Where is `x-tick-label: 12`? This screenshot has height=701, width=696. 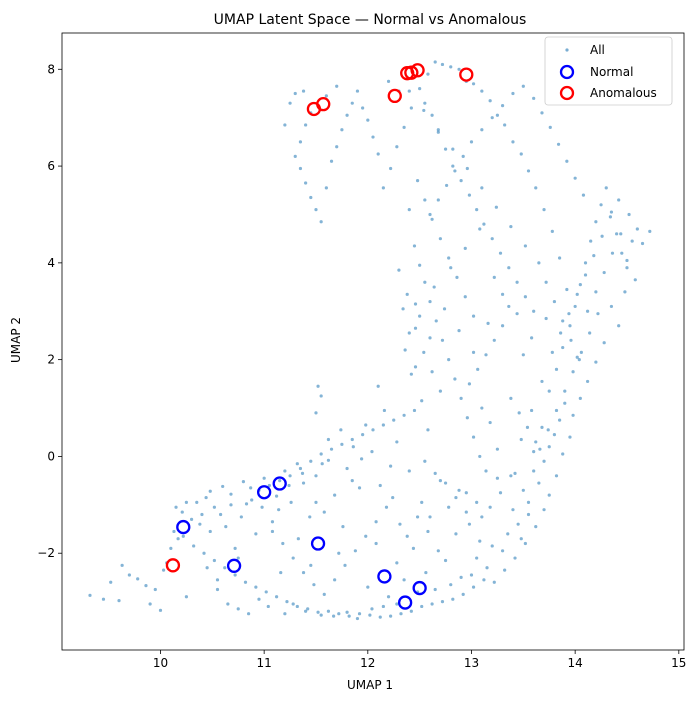 x-tick-label: 12 is located at coordinates (367, 663).